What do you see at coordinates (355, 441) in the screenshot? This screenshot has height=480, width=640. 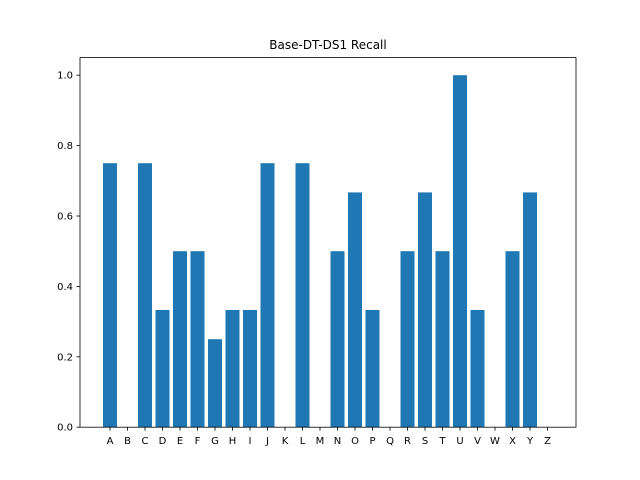 I see `x-tick-label: O` at bounding box center [355, 441].